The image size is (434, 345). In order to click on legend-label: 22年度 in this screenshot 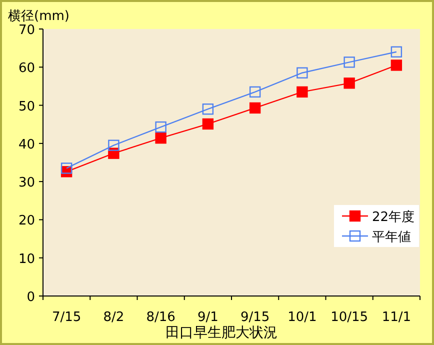, I will do `click(393, 217)`.